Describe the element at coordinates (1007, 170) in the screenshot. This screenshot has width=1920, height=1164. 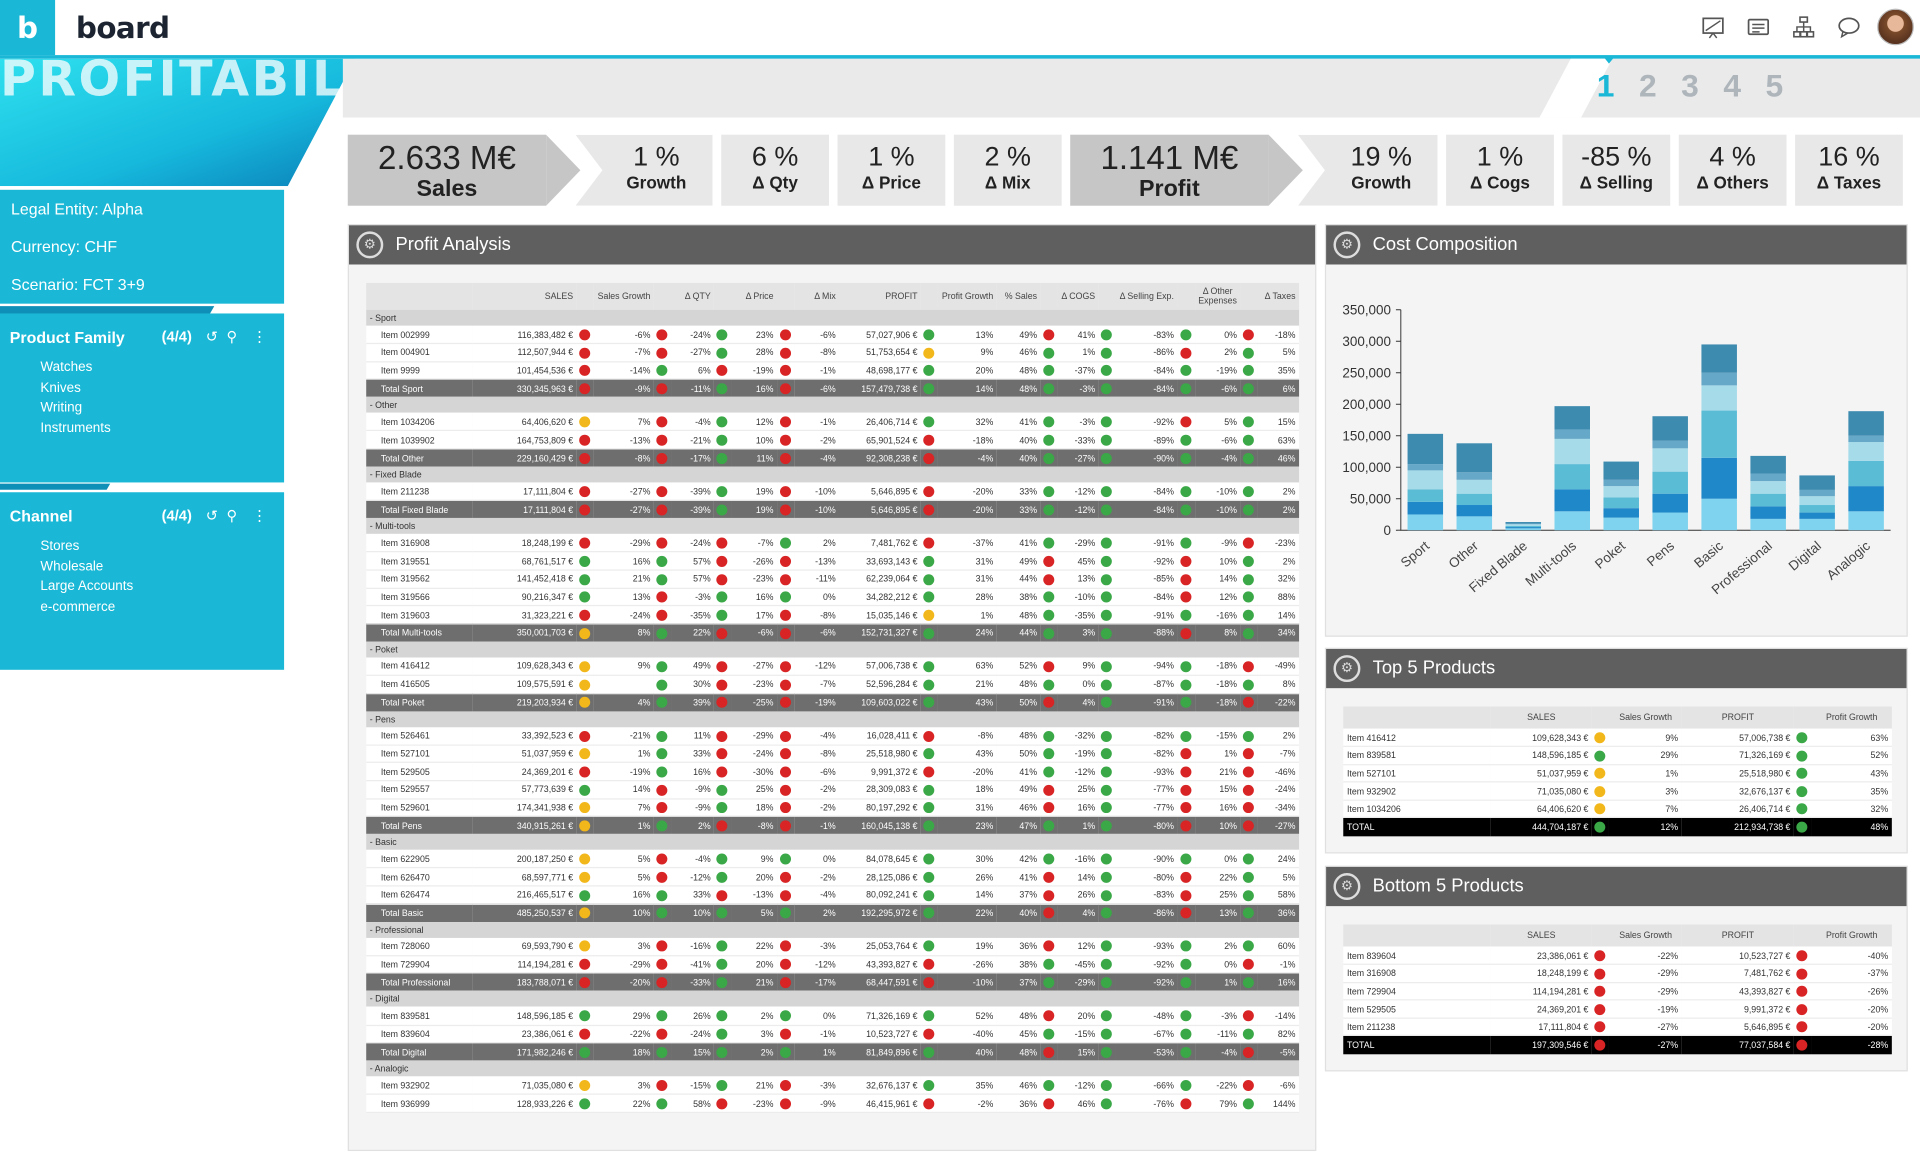
I see `kpi-delta-mix: 2 % Δ Mix` at that location.